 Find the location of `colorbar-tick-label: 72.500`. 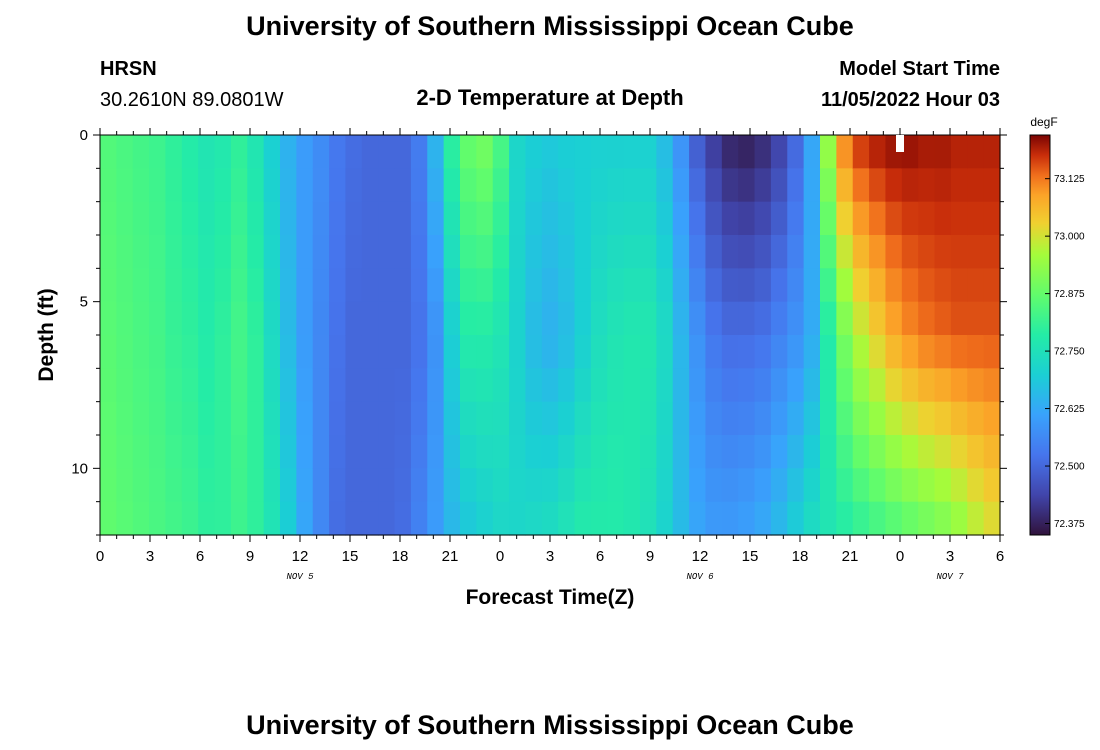

colorbar-tick-label: 72.500 is located at coordinates (1069, 467).